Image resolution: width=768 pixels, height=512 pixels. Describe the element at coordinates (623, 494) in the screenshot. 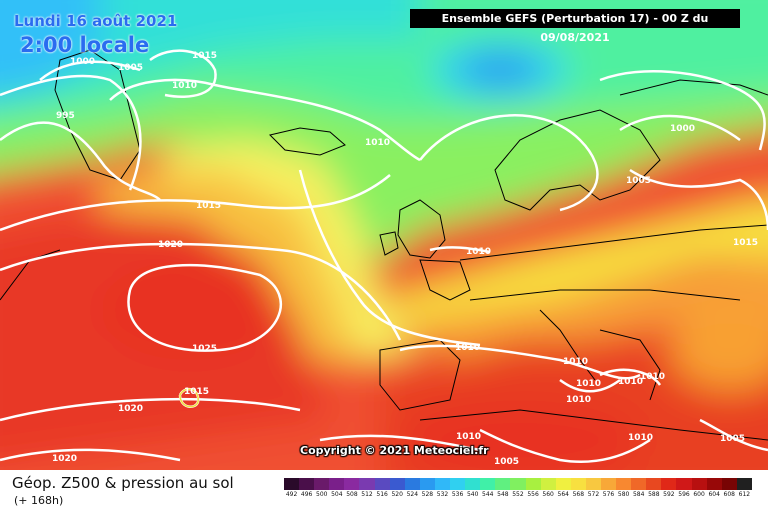

I see `scale-tick-label: 580` at that location.